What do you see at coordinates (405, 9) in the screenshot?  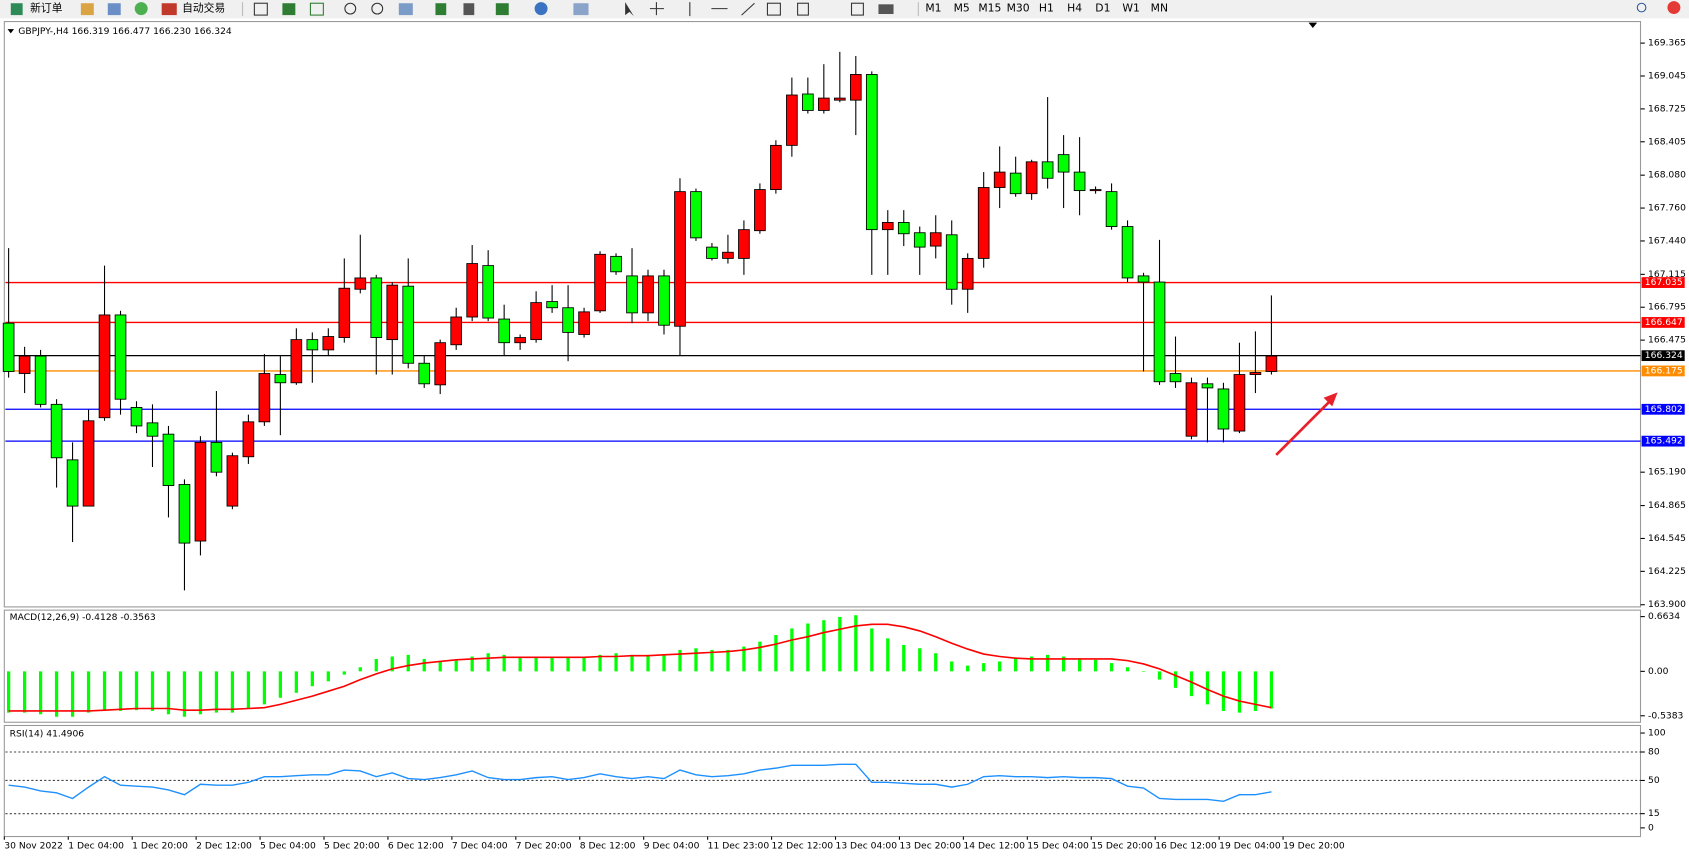 I see `tile-icon` at bounding box center [405, 9].